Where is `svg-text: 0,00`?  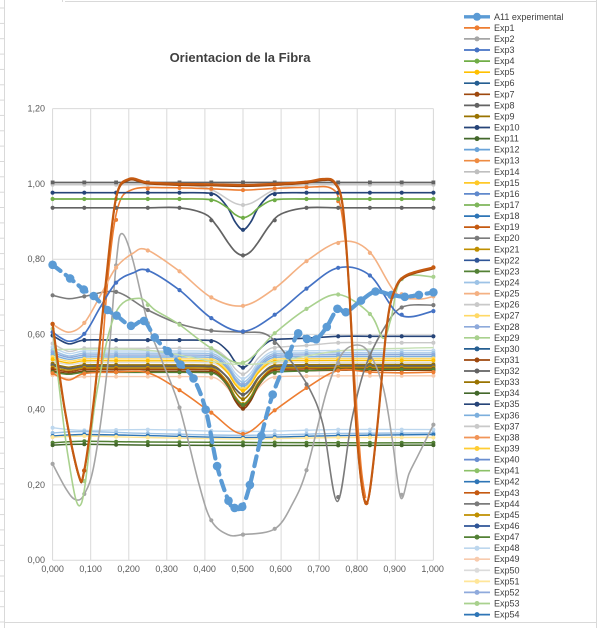
svg-text: 0,00 is located at coordinates (36, 560).